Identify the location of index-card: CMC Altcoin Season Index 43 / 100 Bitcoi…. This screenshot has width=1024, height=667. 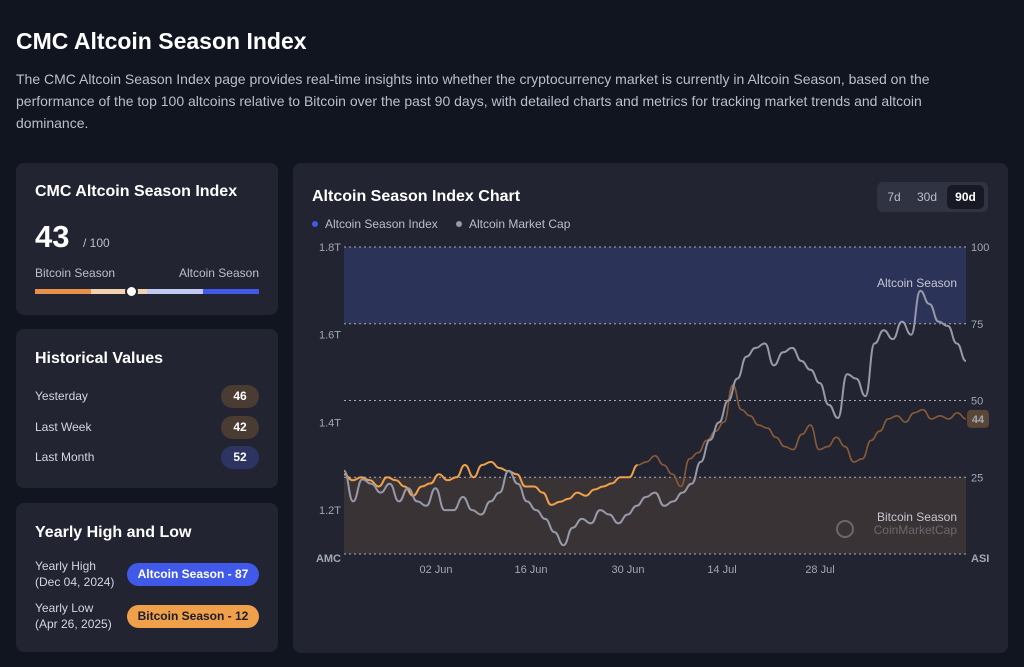
(147, 239).